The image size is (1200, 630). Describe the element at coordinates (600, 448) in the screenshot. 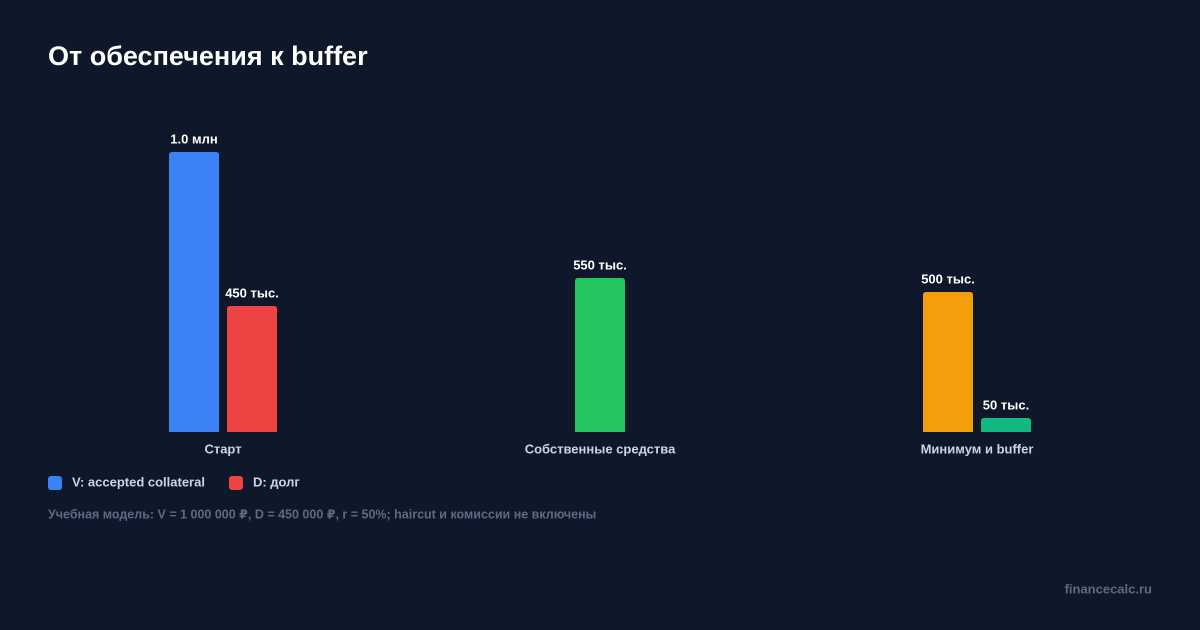

I see `x-tick-label: Собственные средства` at that location.